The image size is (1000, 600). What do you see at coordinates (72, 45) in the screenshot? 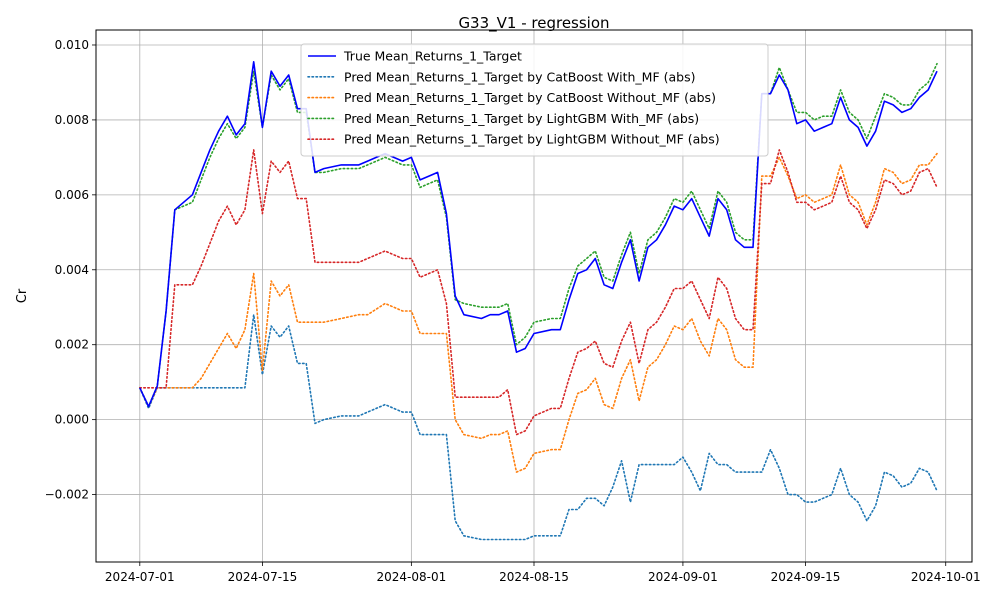
I see `y-tick-label: 0.010` at bounding box center [72, 45].